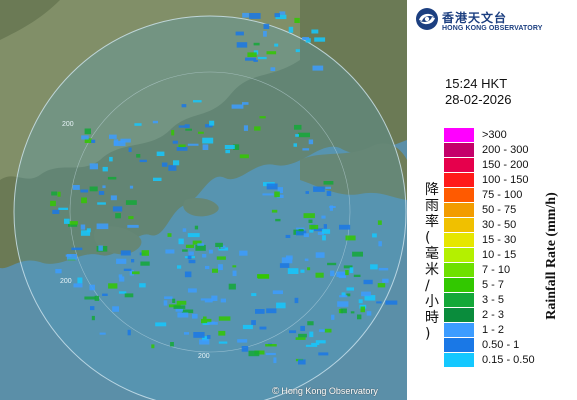 The height and width of the screenshot is (400, 577). I want to click on range-label-south: 200, so click(204, 356).